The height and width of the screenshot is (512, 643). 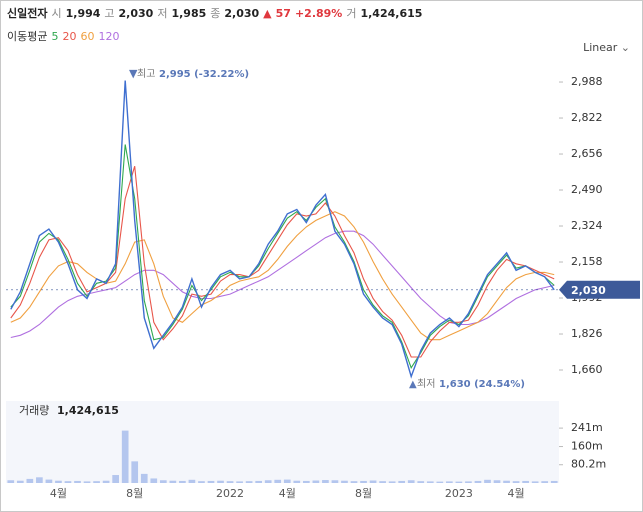 I want to click on low: 1,985, so click(x=189, y=13).